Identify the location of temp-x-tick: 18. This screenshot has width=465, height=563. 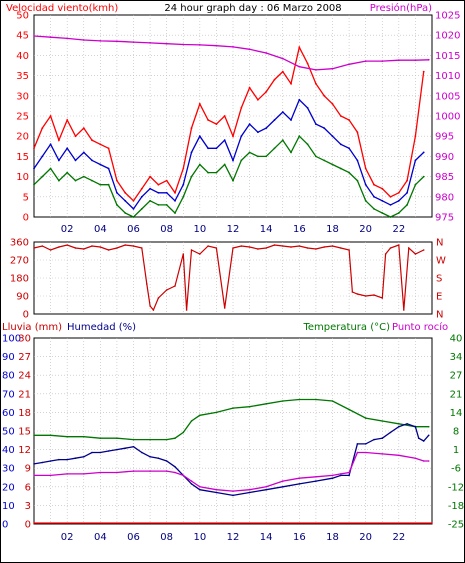
(332, 537).